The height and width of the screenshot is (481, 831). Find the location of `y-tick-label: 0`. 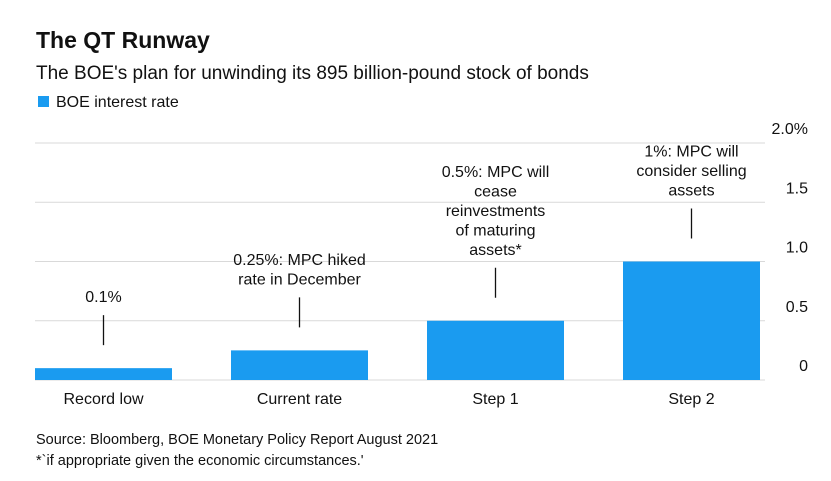

y-tick-label: 0 is located at coordinates (803, 366).